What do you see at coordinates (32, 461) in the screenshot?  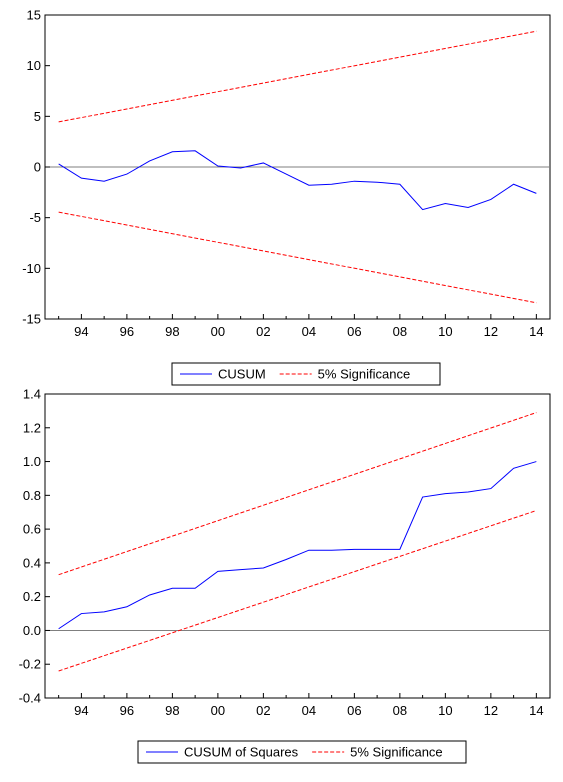 I see `y-tick-label: 1.0` at bounding box center [32, 461].